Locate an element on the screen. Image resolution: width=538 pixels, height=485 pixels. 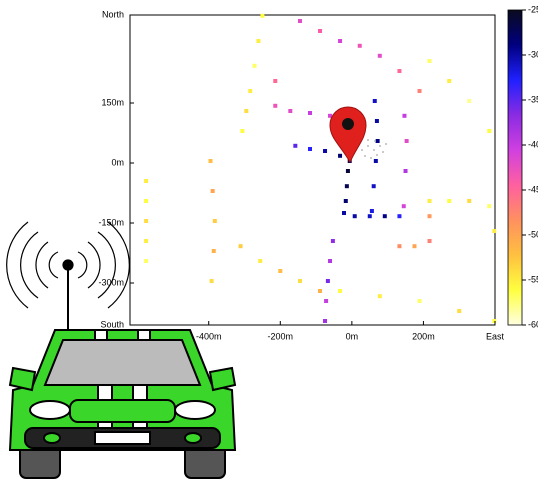
colorbar-tick-label: -25 is located at coordinates (533, 9).